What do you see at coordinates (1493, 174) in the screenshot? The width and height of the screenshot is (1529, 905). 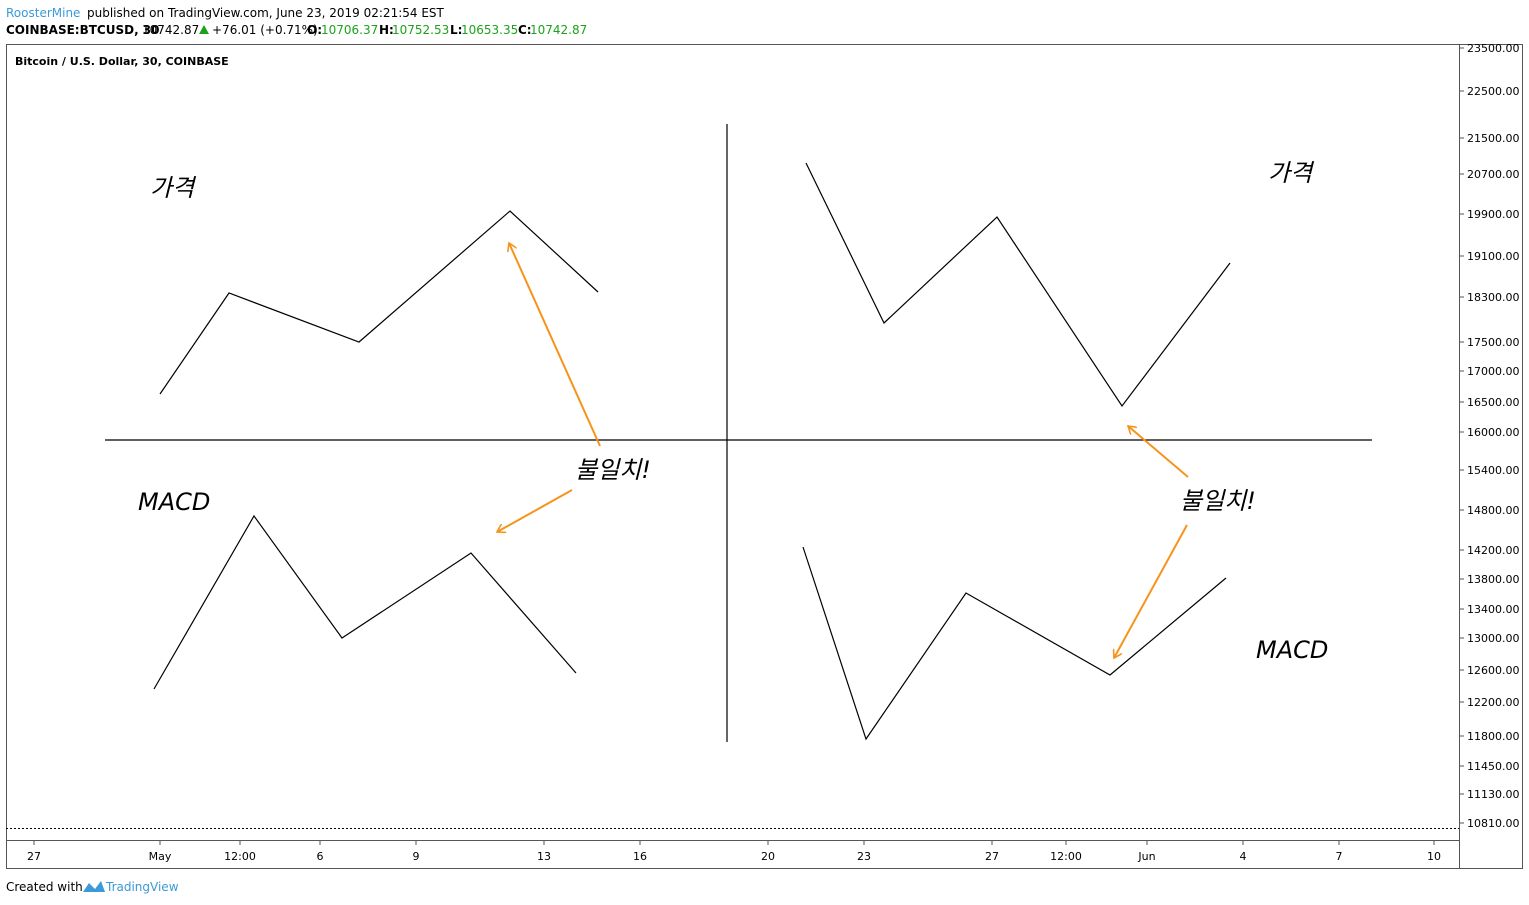 I see `price-label: 20700.00` at bounding box center [1493, 174].